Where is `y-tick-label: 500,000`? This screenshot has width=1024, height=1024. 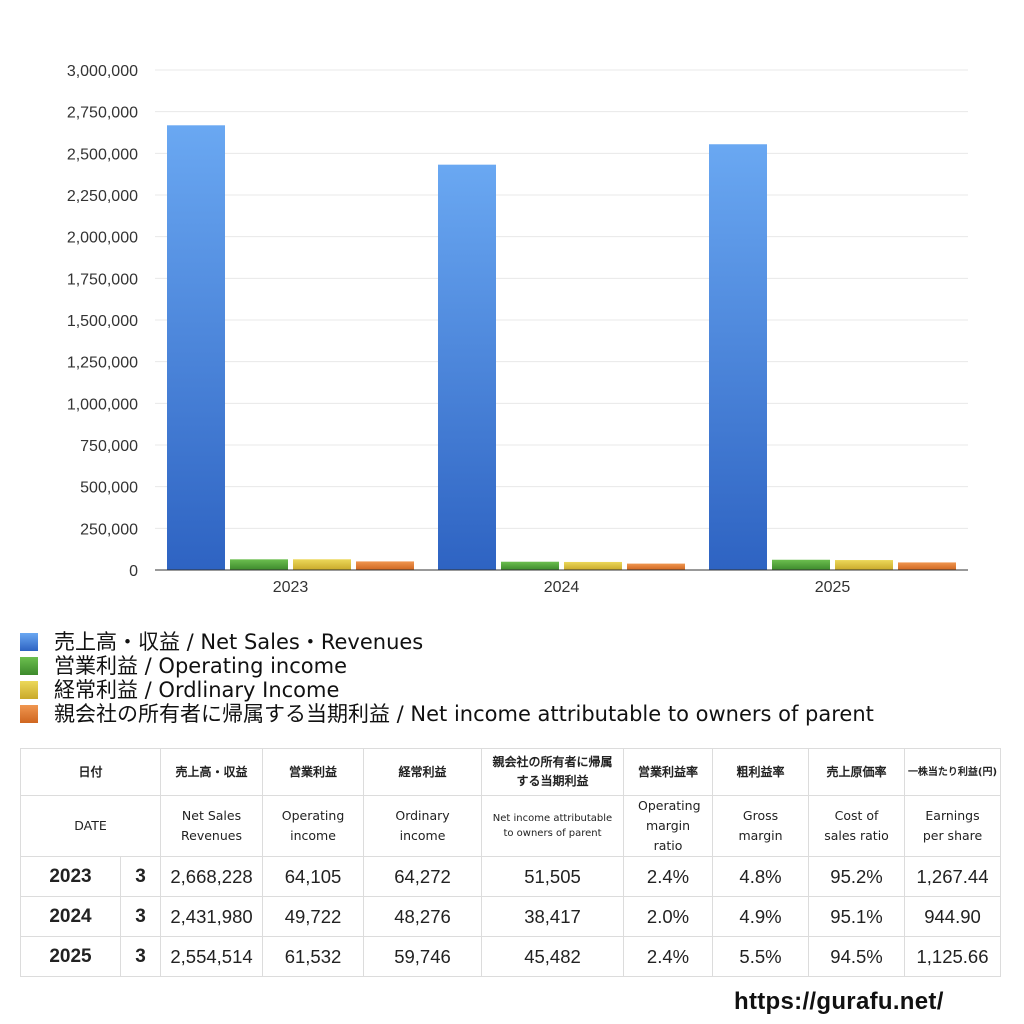
y-tick-label: 500,000 is located at coordinates (109, 488).